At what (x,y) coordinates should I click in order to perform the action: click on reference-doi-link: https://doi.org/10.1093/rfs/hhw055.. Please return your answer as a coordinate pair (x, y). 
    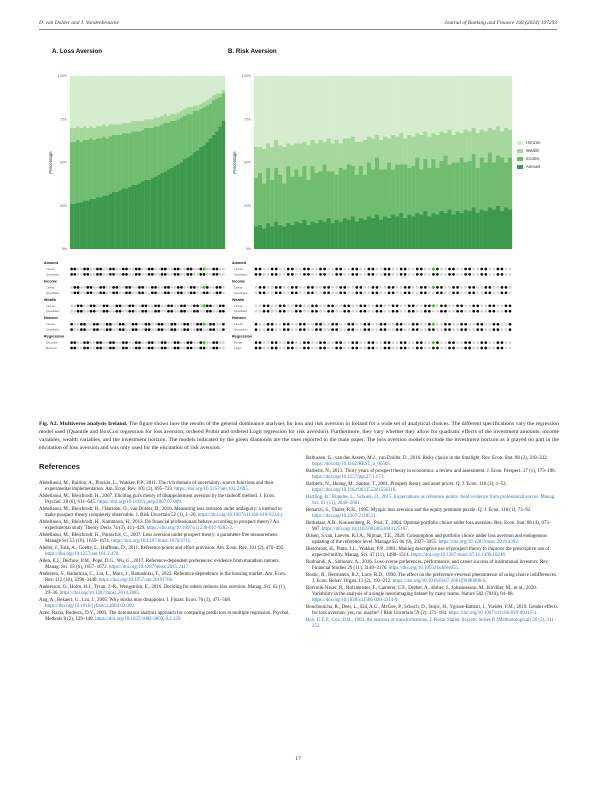
    Looking at the image, I should click on (424, 569).